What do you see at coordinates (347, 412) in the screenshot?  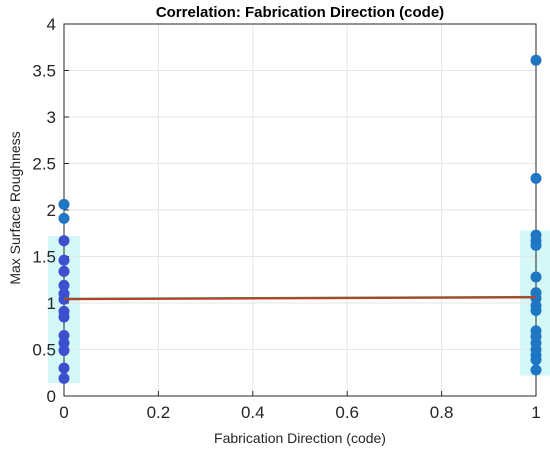 I see `x-tick-label: 0.6` at bounding box center [347, 412].